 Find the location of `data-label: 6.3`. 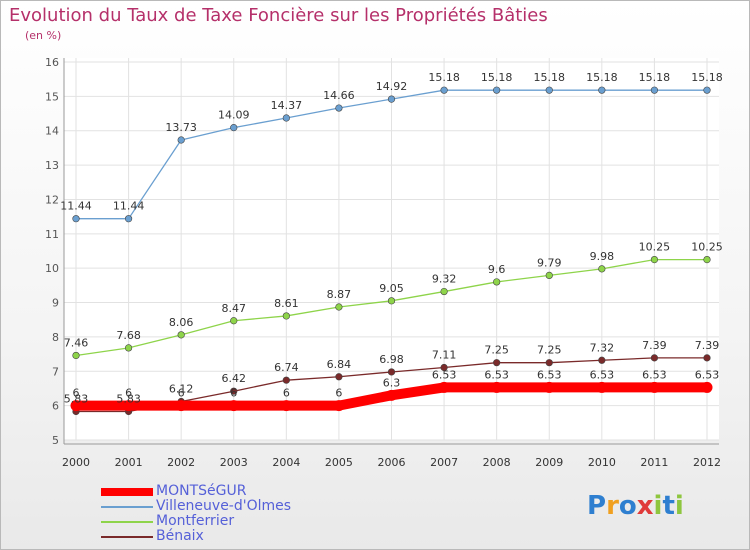

data-label: 6.3 is located at coordinates (392, 382).